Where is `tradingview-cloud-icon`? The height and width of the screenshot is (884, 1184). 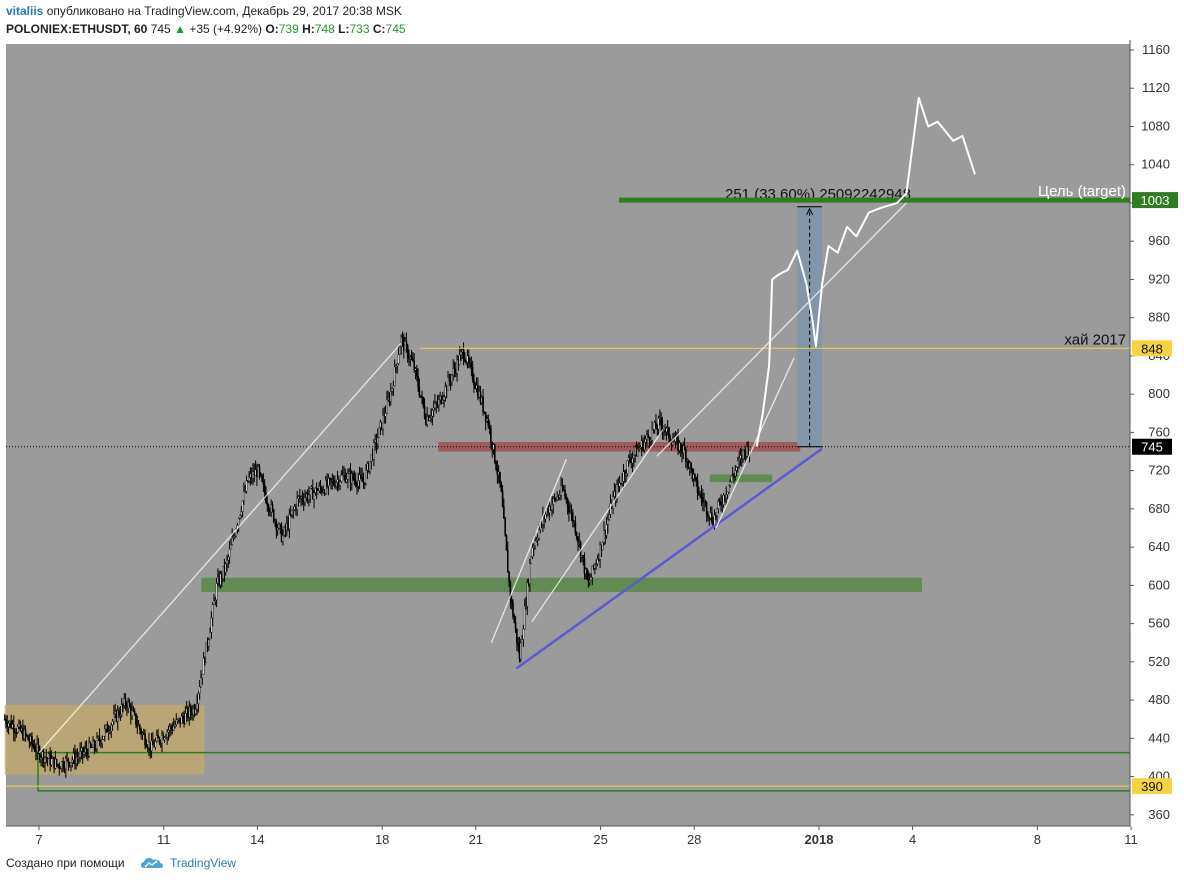 tradingview-cloud-icon is located at coordinates (152, 863).